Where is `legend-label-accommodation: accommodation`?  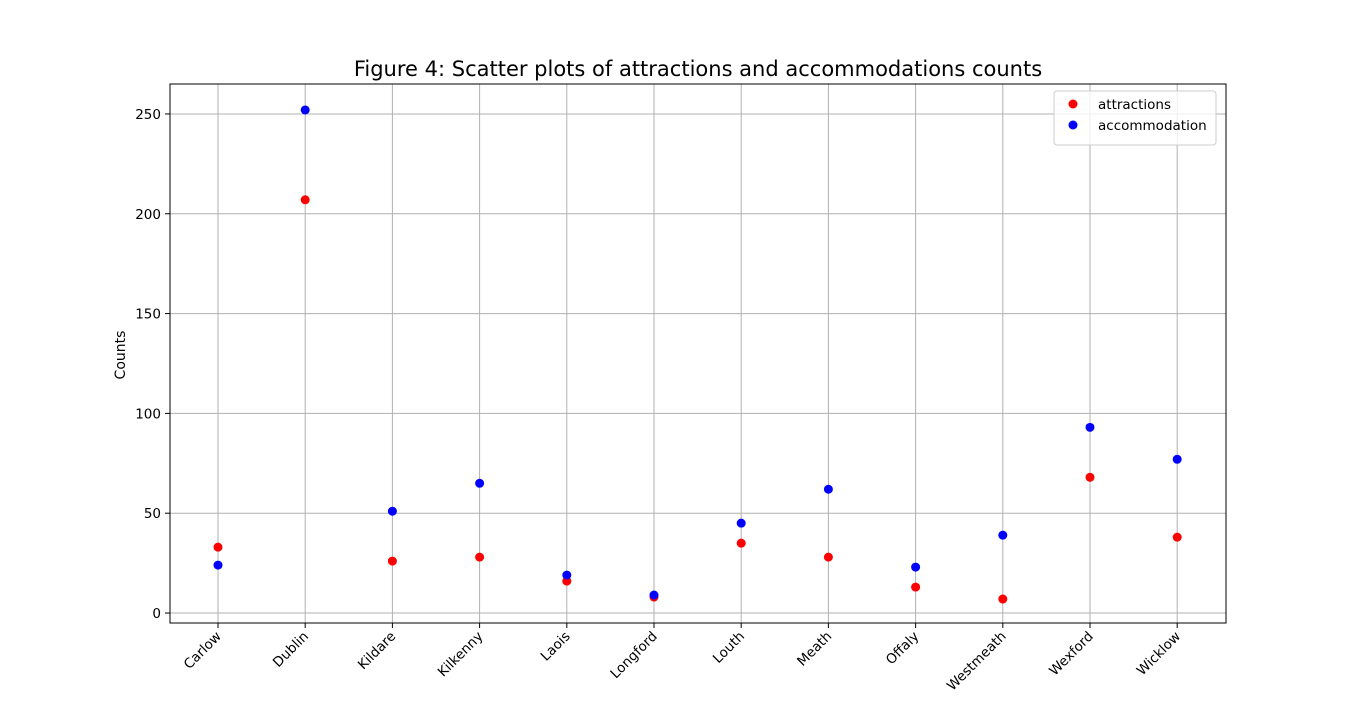
legend-label-accommodation: accommodation is located at coordinates (1152, 126).